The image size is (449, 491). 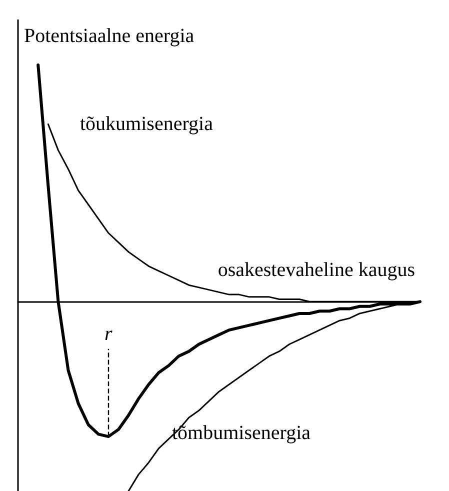 What do you see at coordinates (108, 333) in the screenshot?
I see `annotation: r` at bounding box center [108, 333].